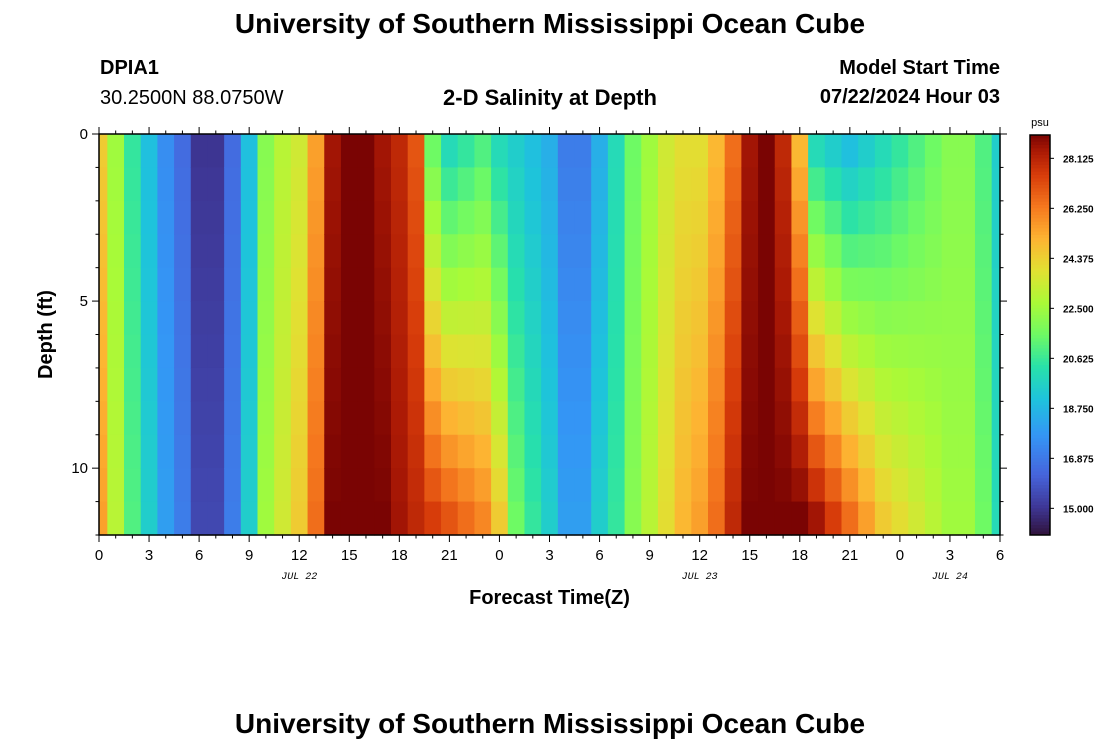 This screenshot has height=750, width=1100. Describe the element at coordinates (799, 555) in the screenshot. I see `x-tick-label: 18` at that location.